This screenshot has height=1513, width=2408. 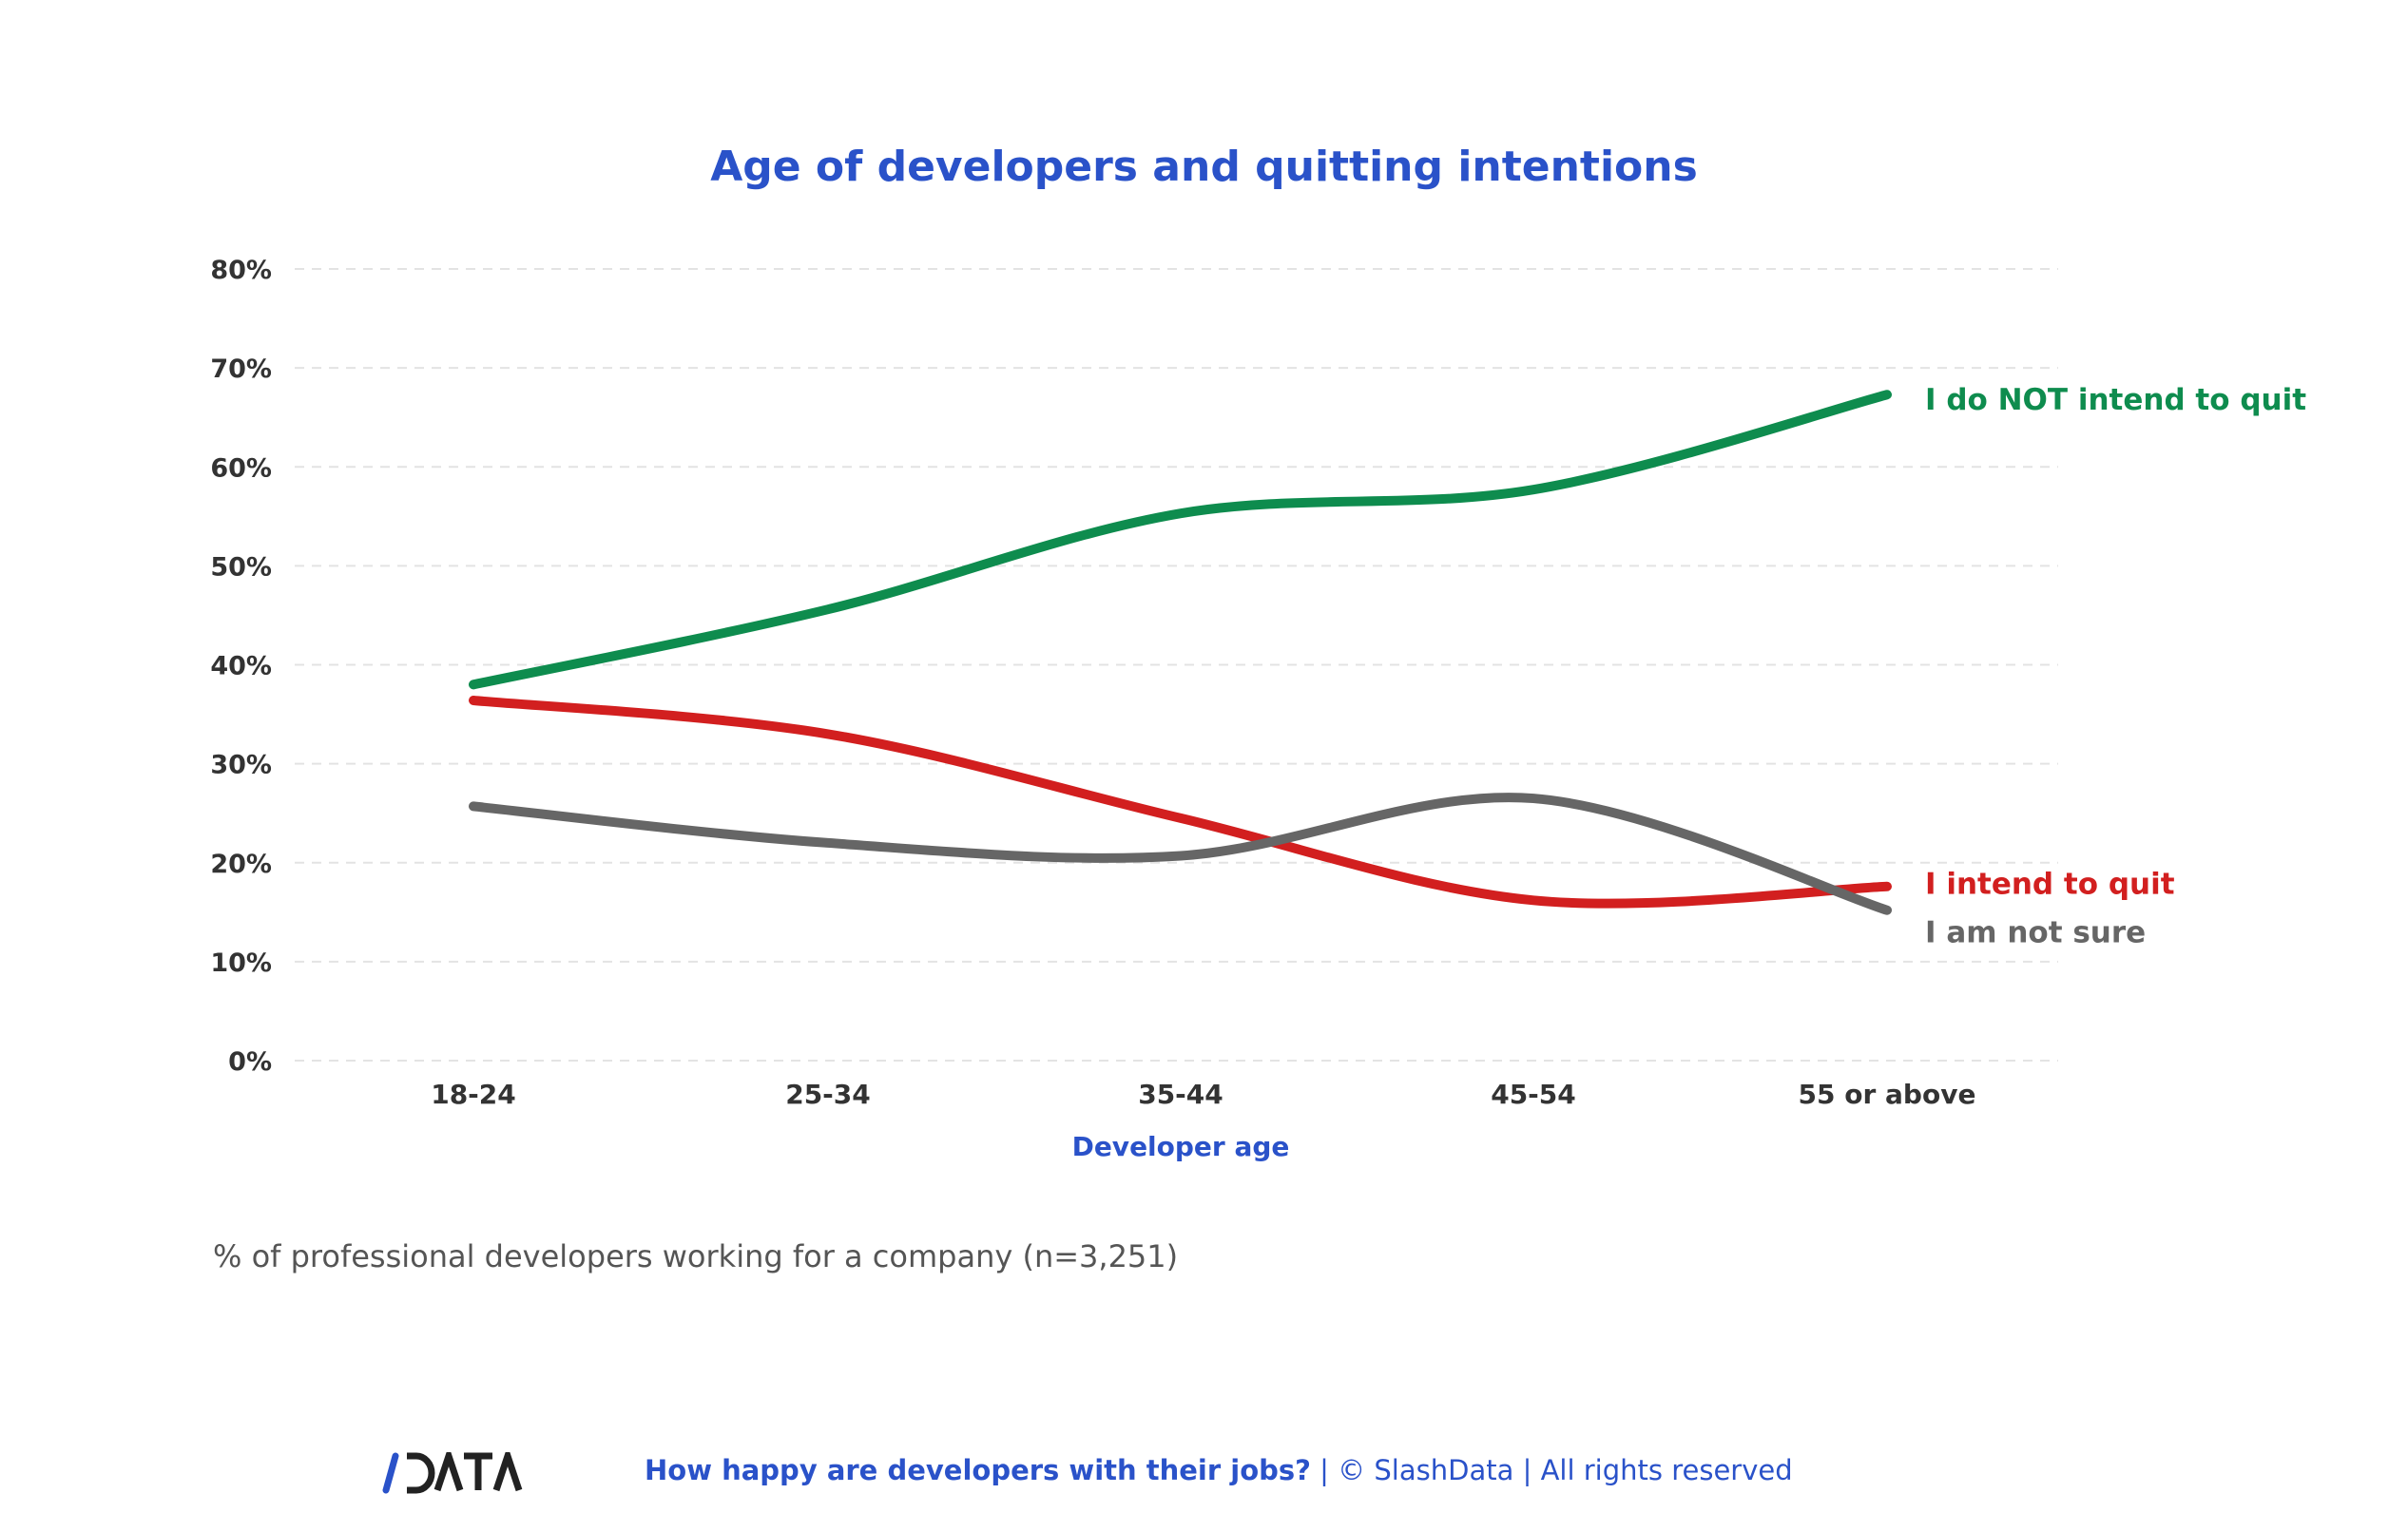 What do you see at coordinates (241, 666) in the screenshot?
I see `y-tick-label: 40%` at bounding box center [241, 666].